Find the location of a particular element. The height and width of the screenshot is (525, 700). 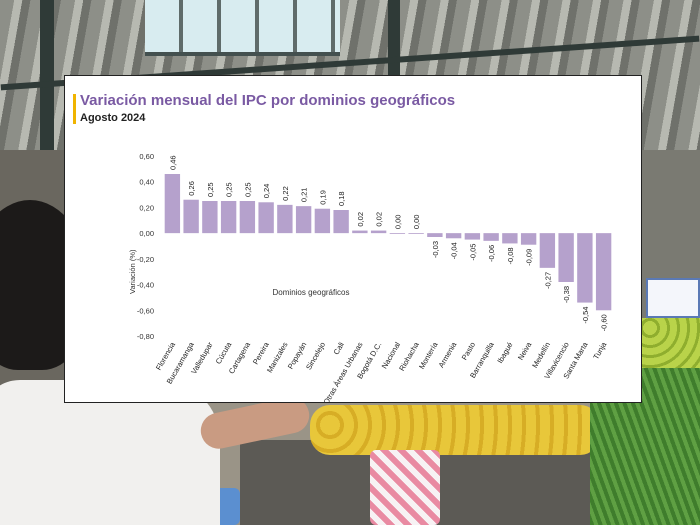

data-label: -0,54 is located at coordinates (585, 315).